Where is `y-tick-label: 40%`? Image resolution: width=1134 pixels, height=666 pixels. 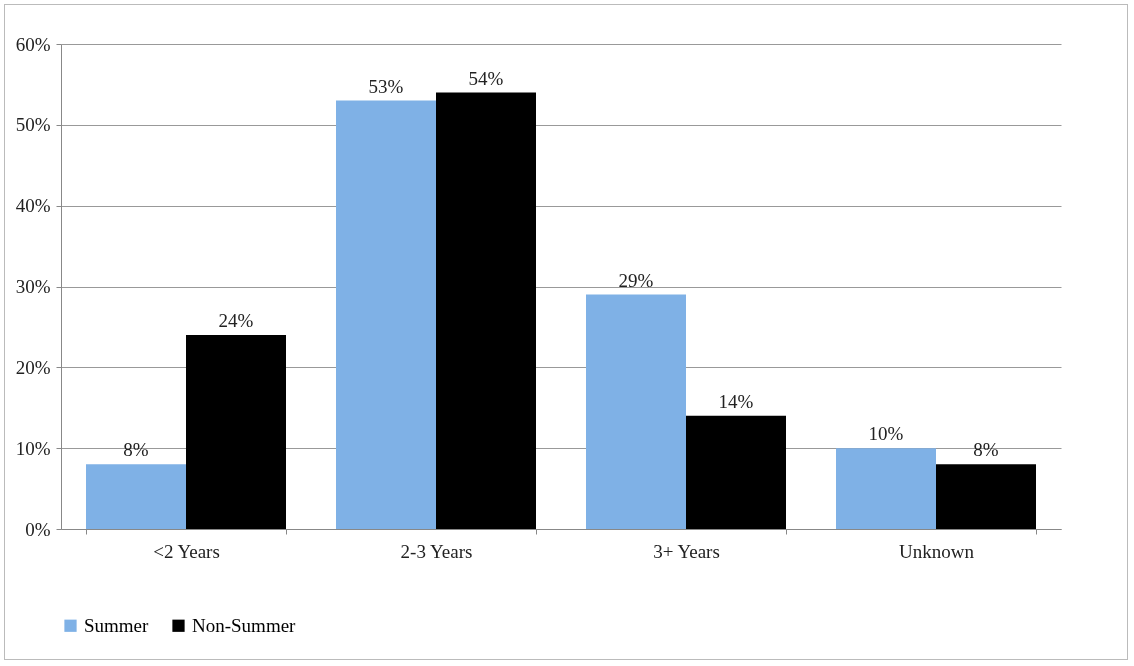
y-tick-label: 40% is located at coordinates (33, 206).